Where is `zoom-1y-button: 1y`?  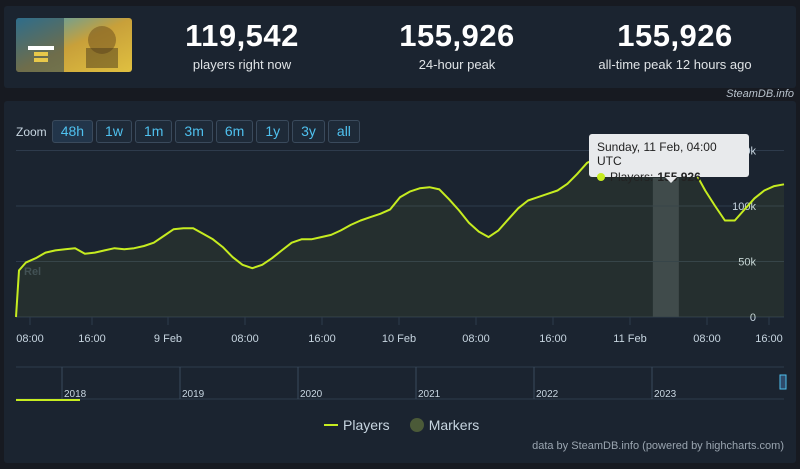
zoom-1y-button: 1y is located at coordinates (273, 131).